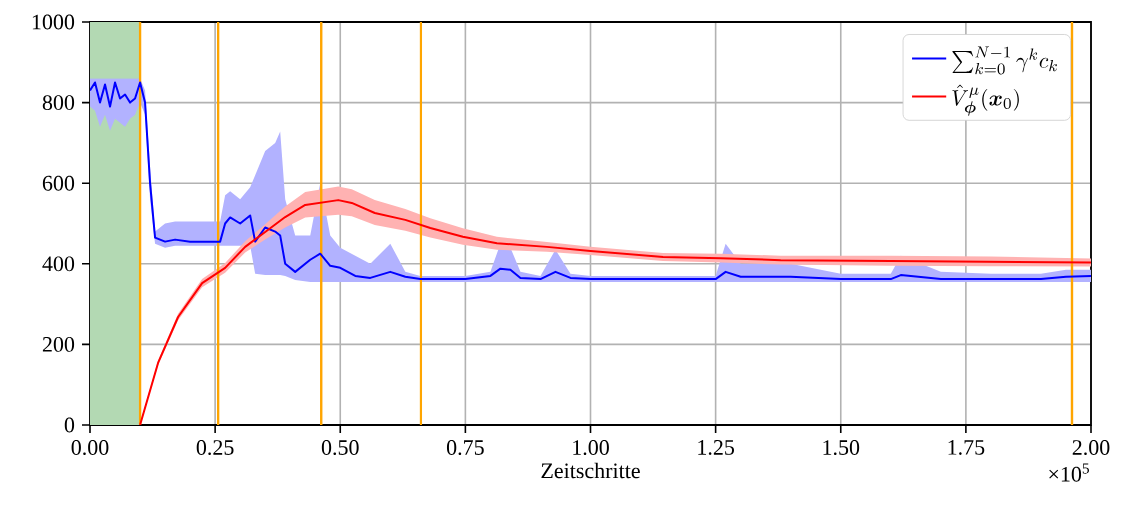 The height and width of the screenshot is (509, 1130). Describe the element at coordinates (591, 448) in the screenshot. I see `x-tick-label: 1.00` at that location.